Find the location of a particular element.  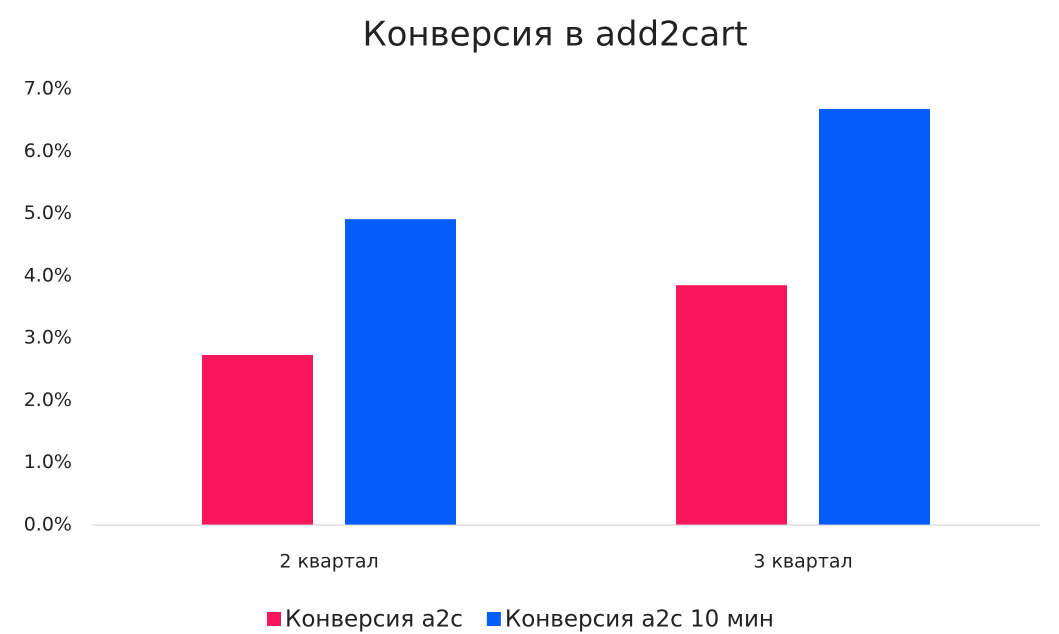

legend-label: Конверсия a2c 10 мин is located at coordinates (639, 620).